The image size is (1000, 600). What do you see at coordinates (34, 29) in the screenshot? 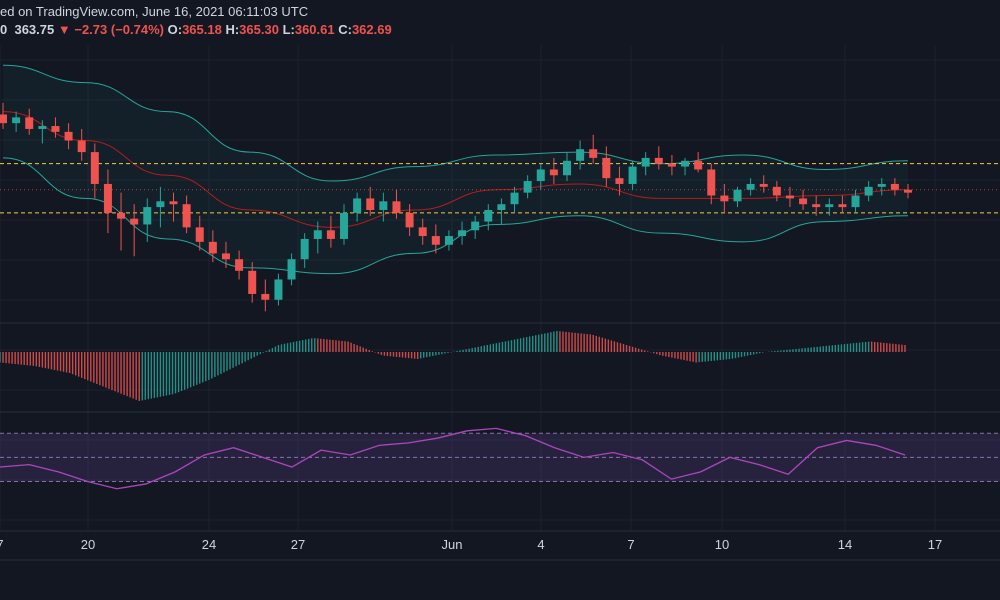
I see `last-price: 363.75` at bounding box center [34, 29].